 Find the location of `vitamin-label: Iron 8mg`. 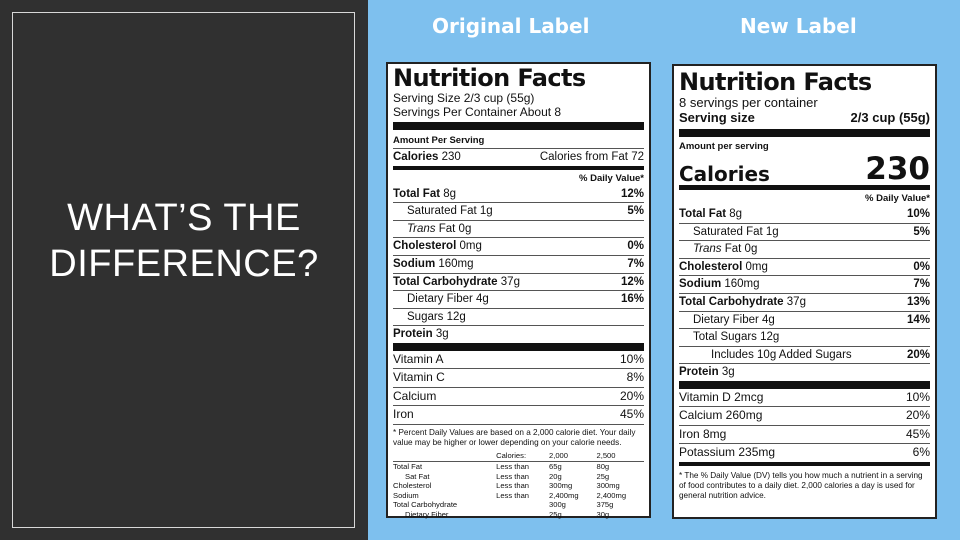

vitamin-label: Iron 8mg is located at coordinates (703, 433).